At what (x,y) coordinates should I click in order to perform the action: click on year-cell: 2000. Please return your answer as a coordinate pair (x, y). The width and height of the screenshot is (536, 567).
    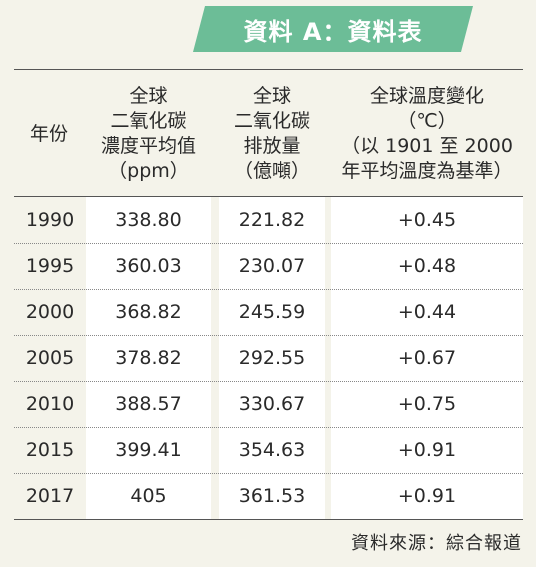
    Looking at the image, I should click on (50, 312).